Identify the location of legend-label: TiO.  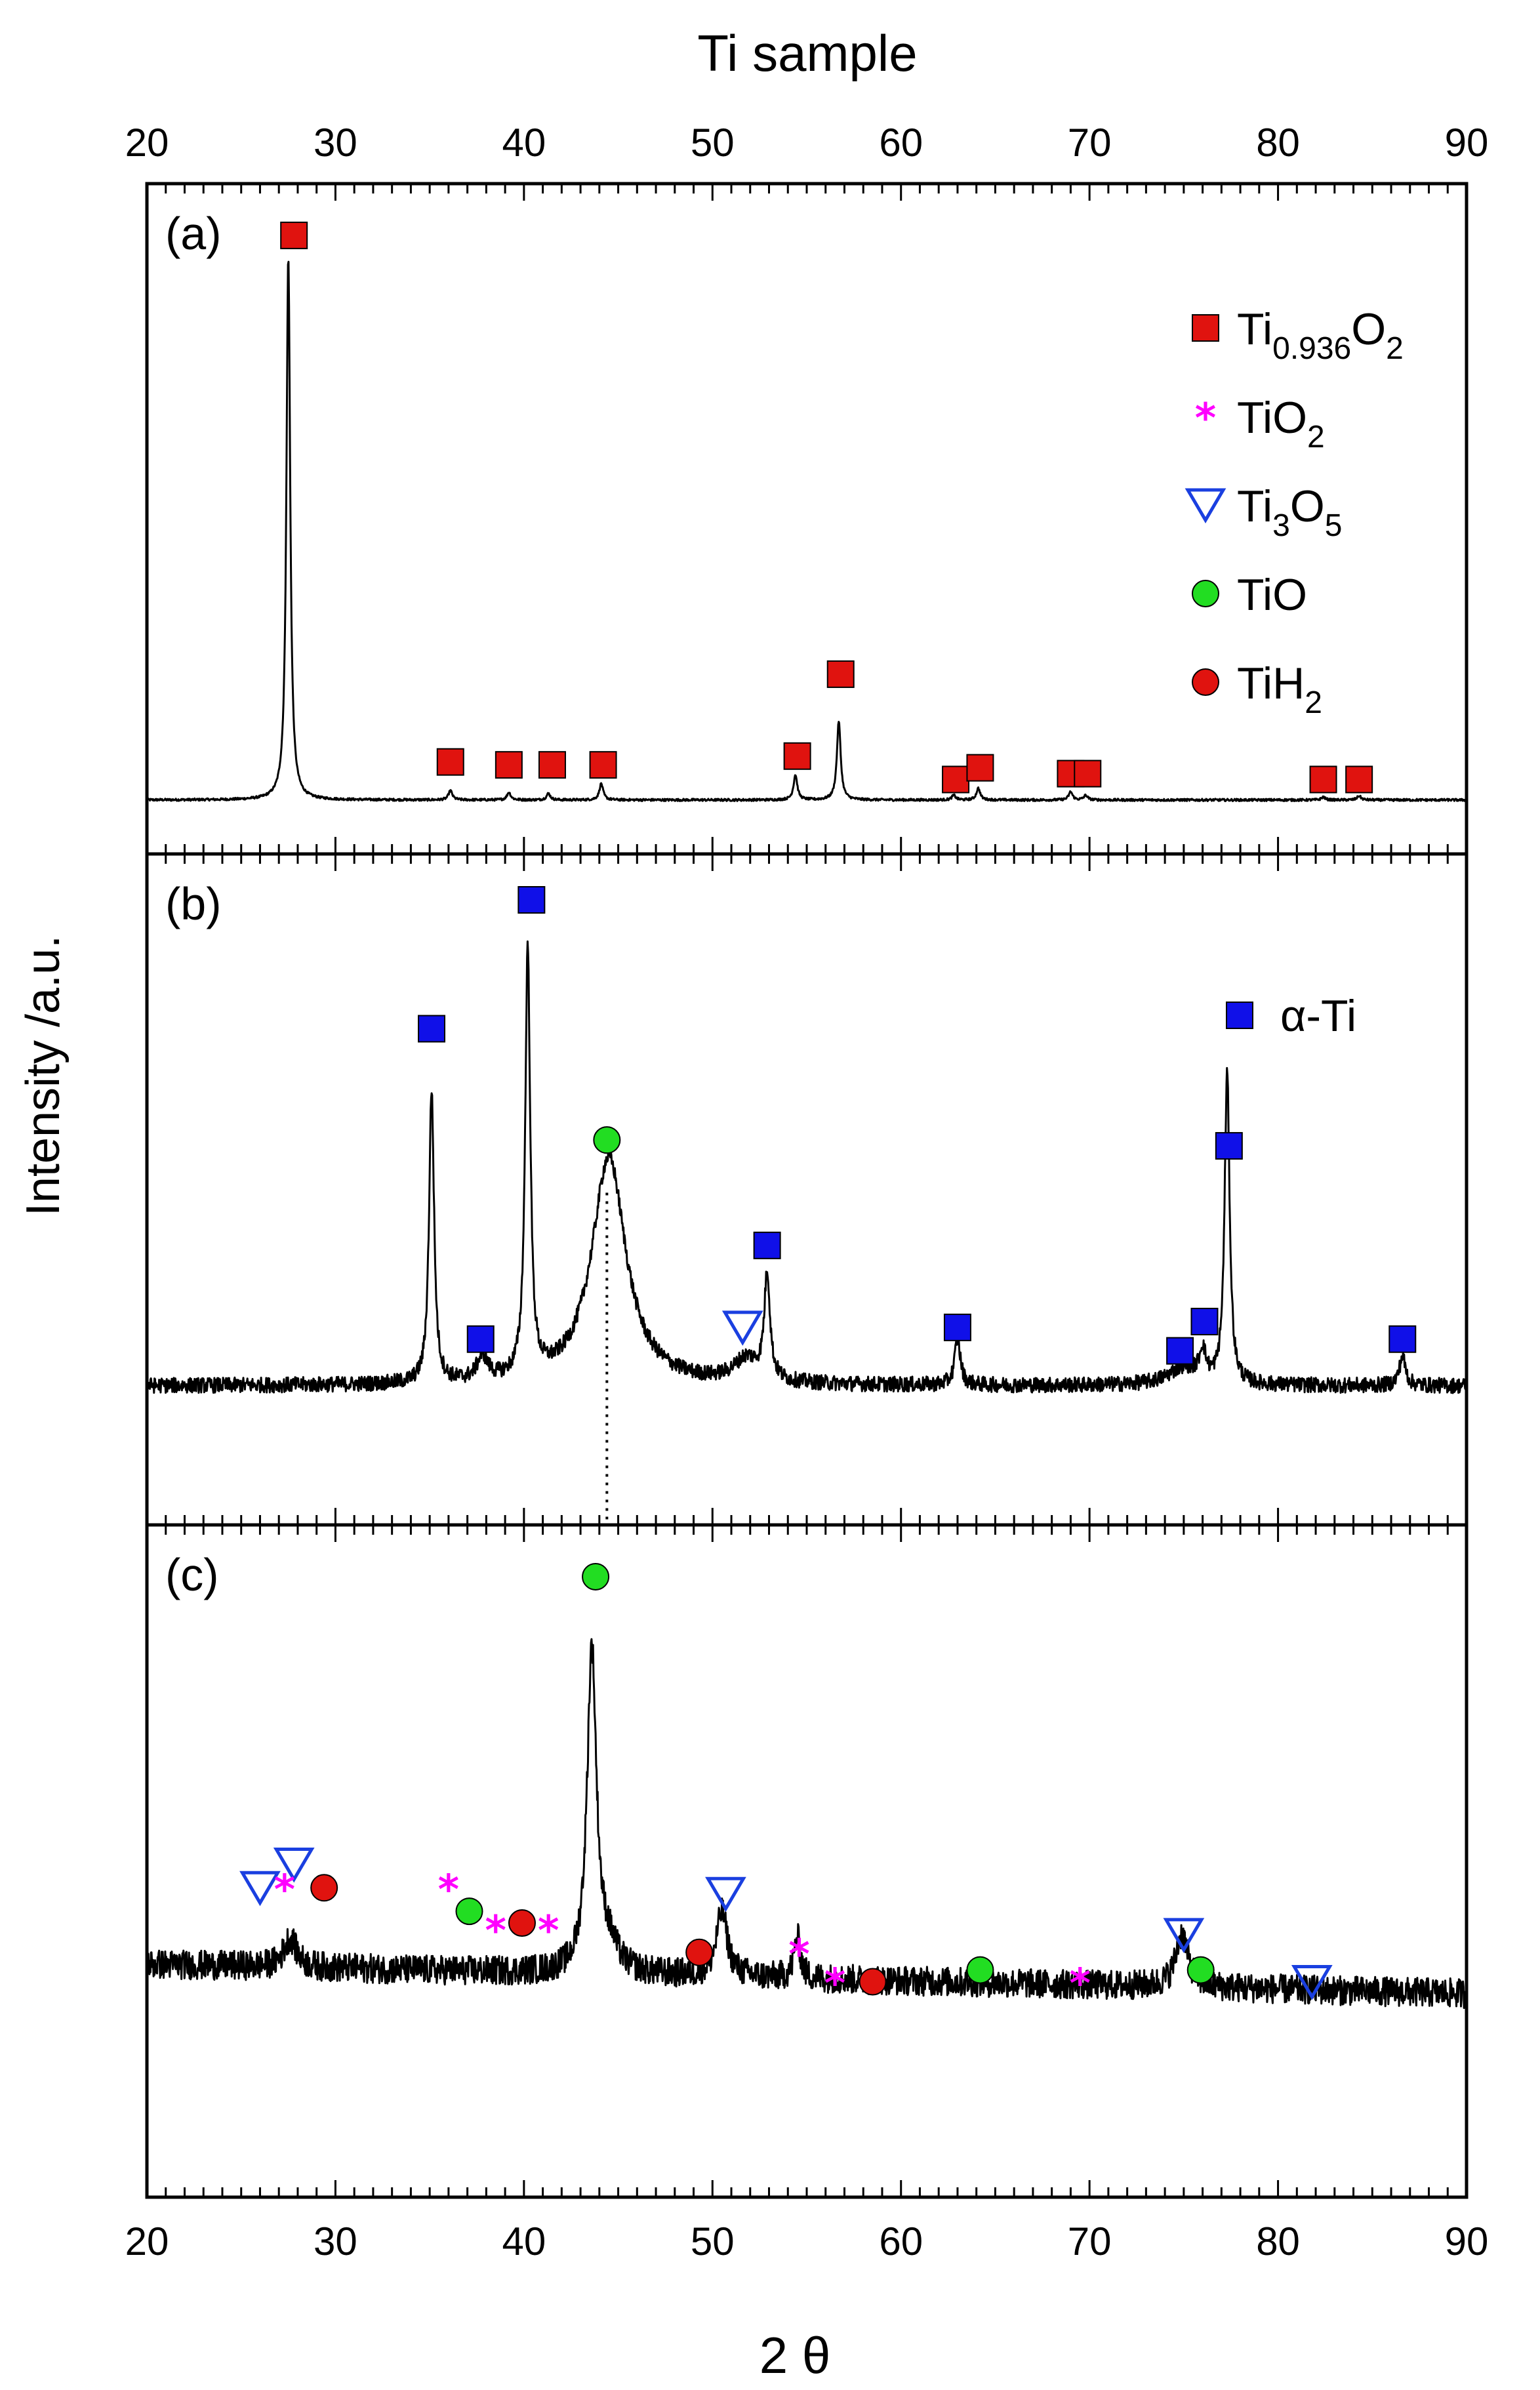
(1272, 595).